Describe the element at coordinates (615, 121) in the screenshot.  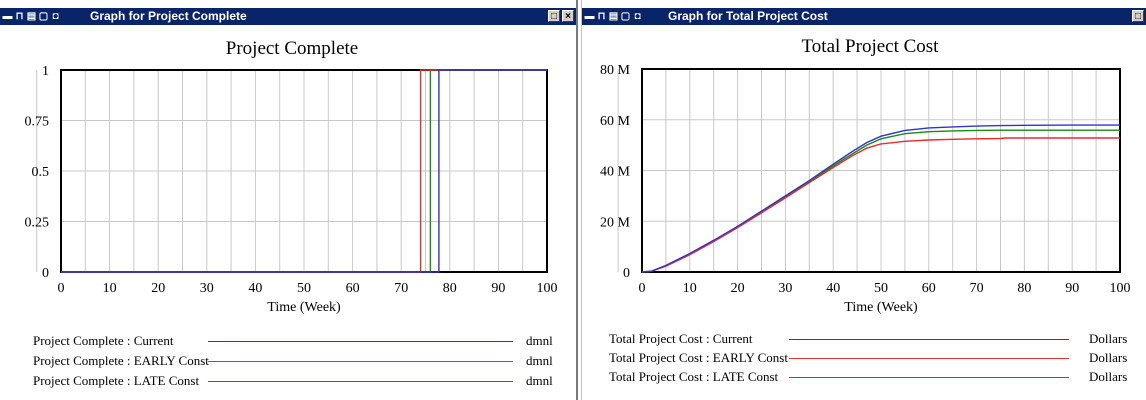
I see `y-tick-label: 60 M` at that location.